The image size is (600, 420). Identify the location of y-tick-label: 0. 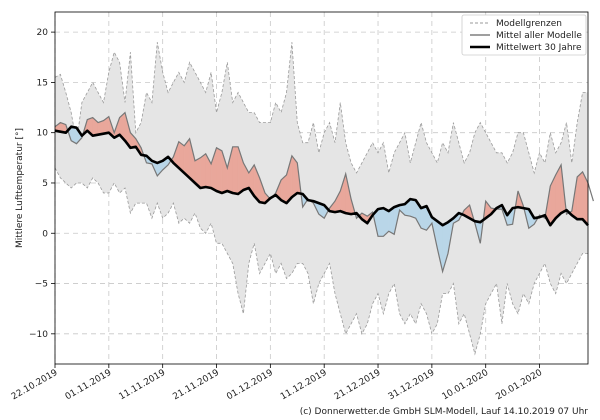
(45, 234).